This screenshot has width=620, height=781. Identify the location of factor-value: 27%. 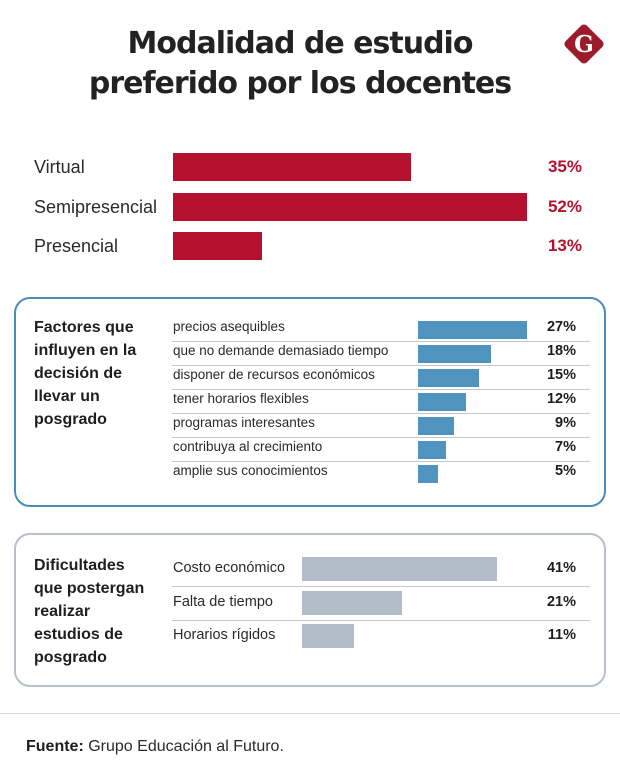
(561, 327).